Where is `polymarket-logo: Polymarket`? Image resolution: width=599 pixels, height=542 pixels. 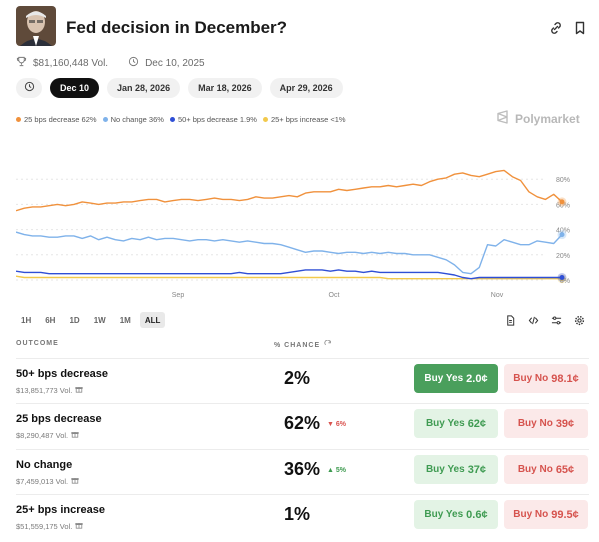 polymarket-logo: Polymarket is located at coordinates (538, 118).